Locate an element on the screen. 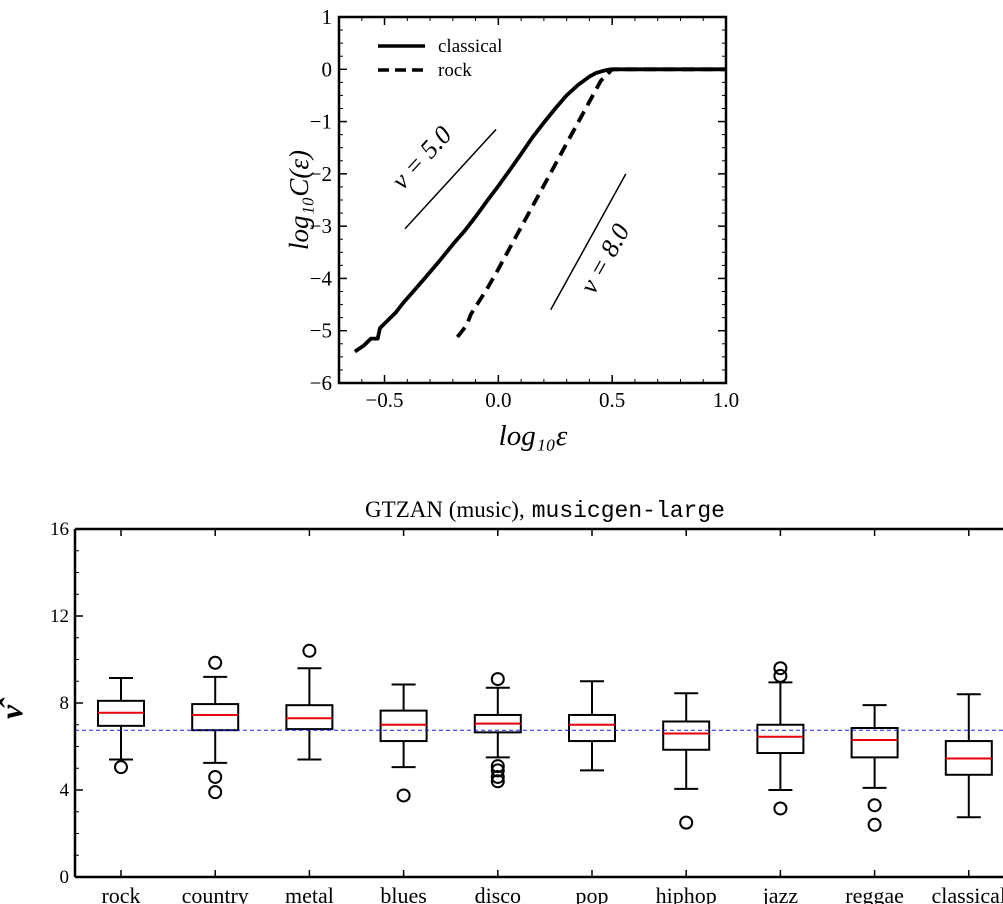  box-category-label: metal is located at coordinates (309, 893).